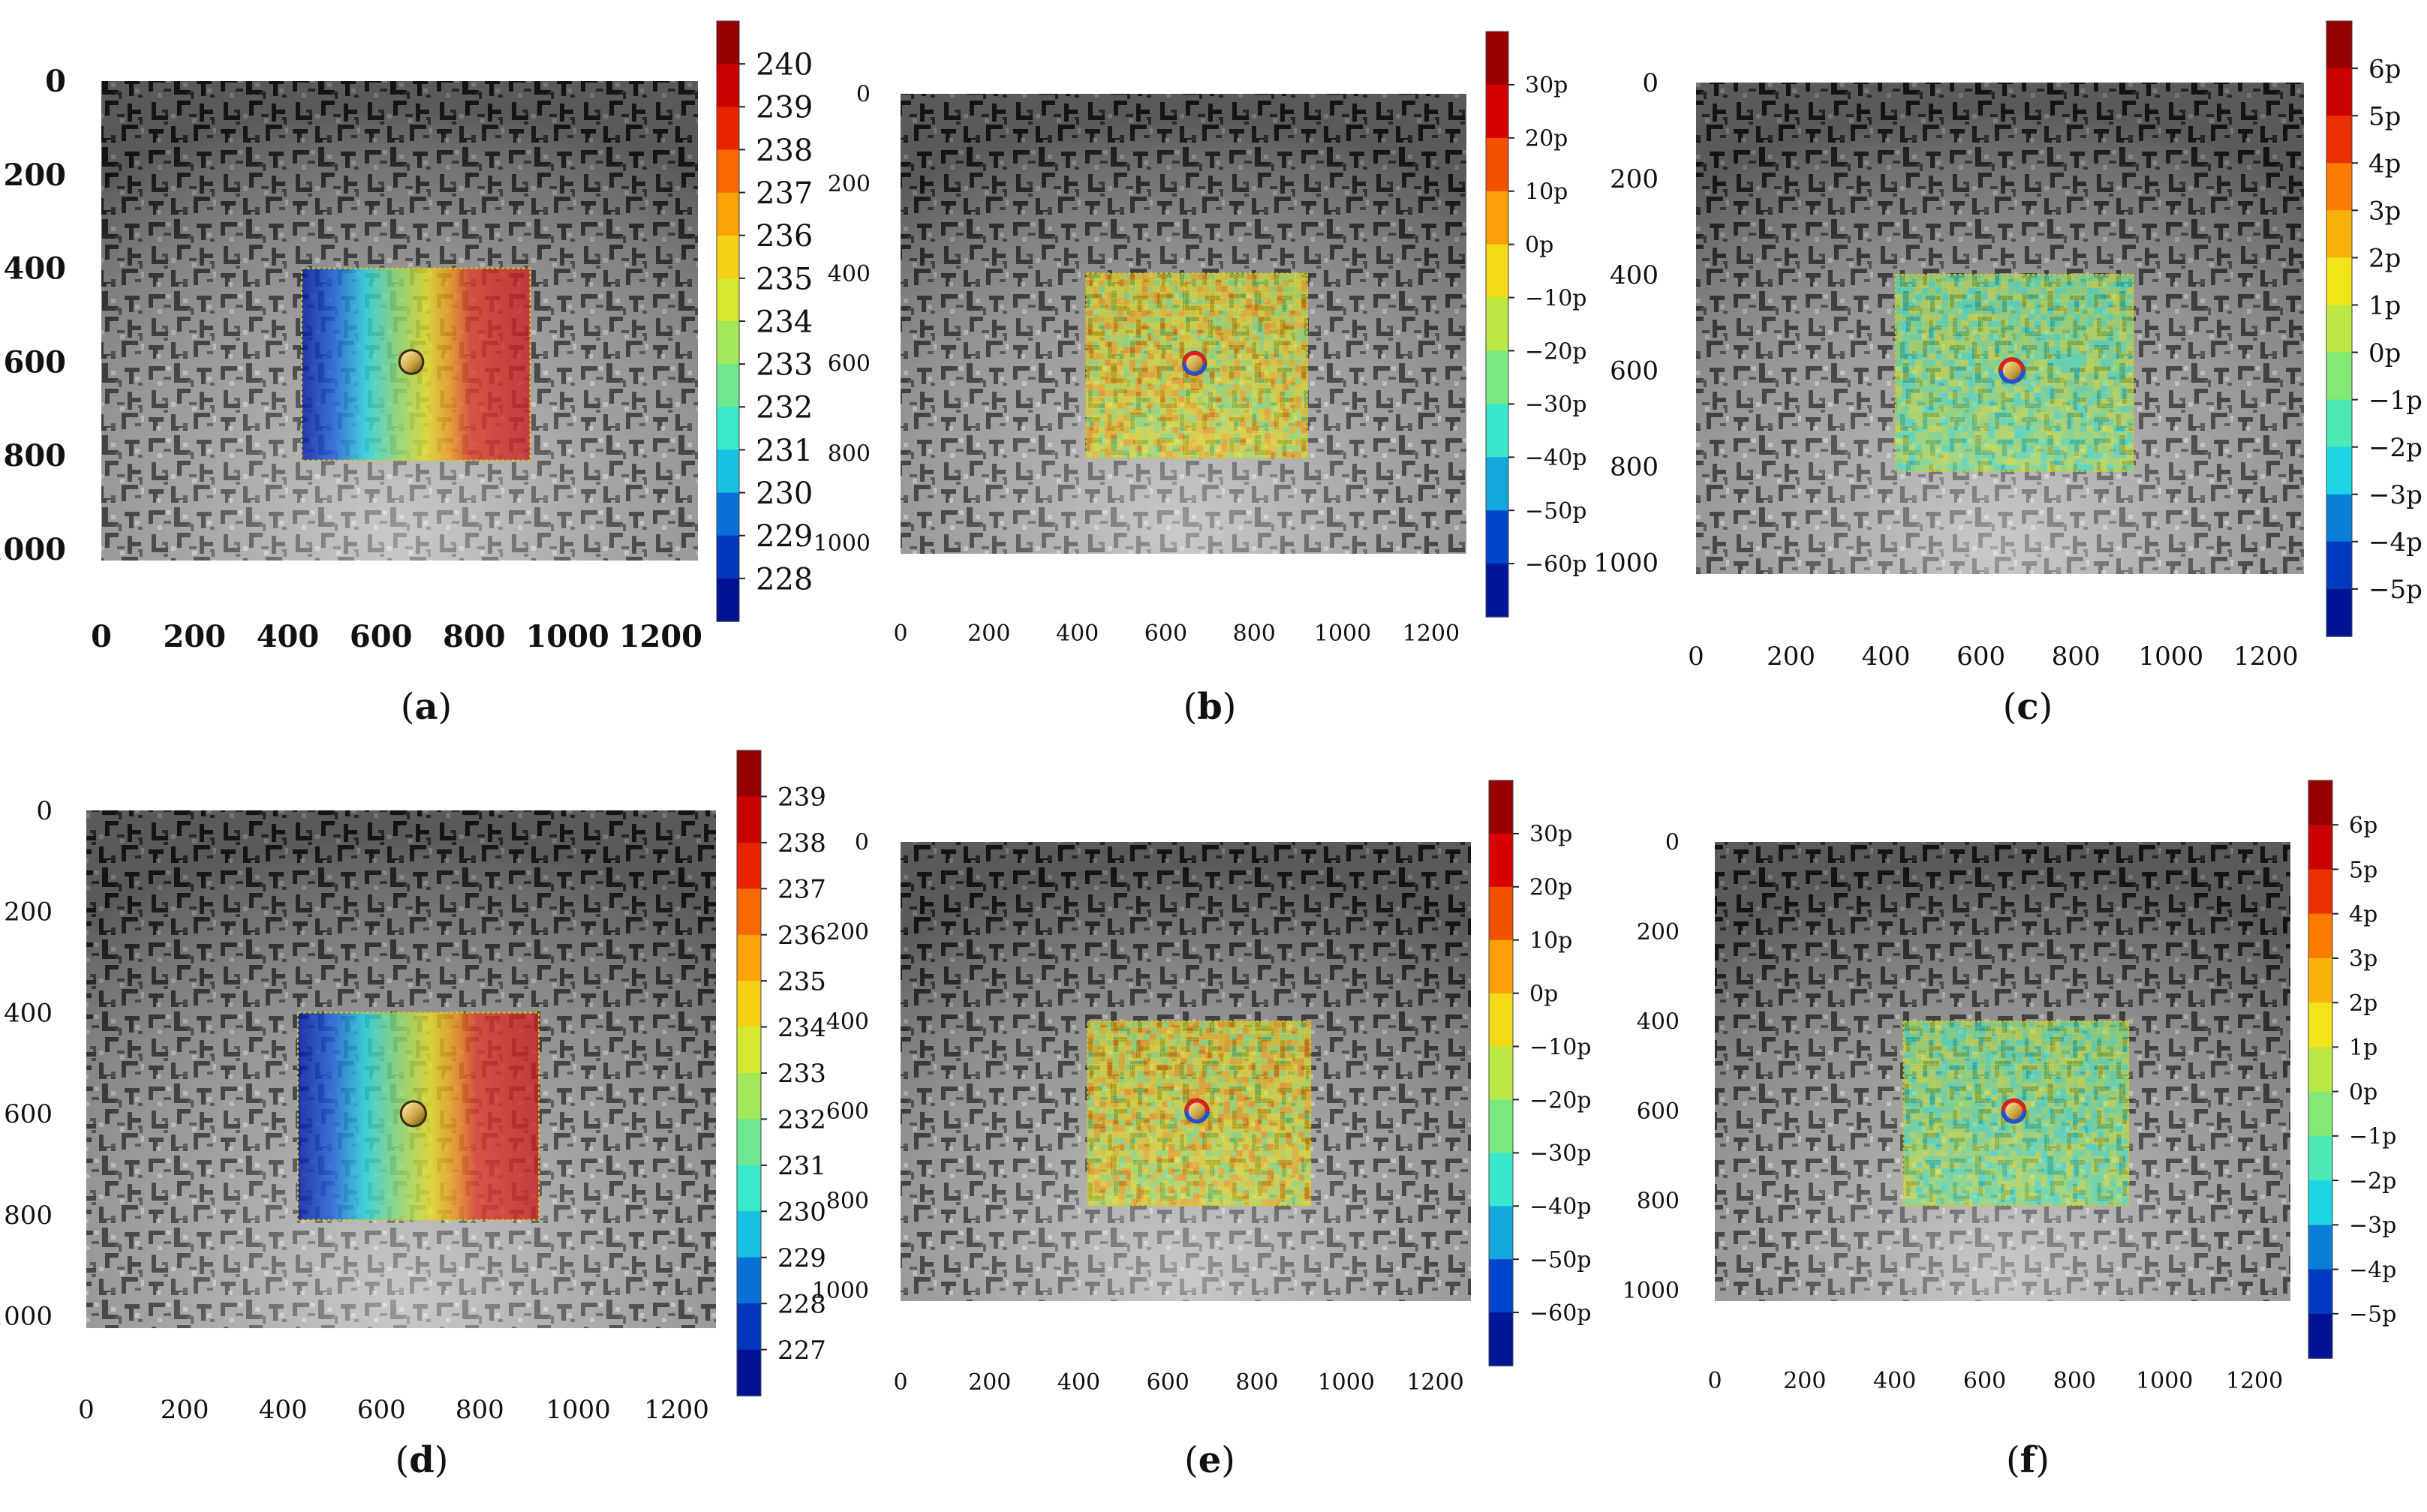  I want to click on colorbar-tick-label: 232, so click(801, 1120).